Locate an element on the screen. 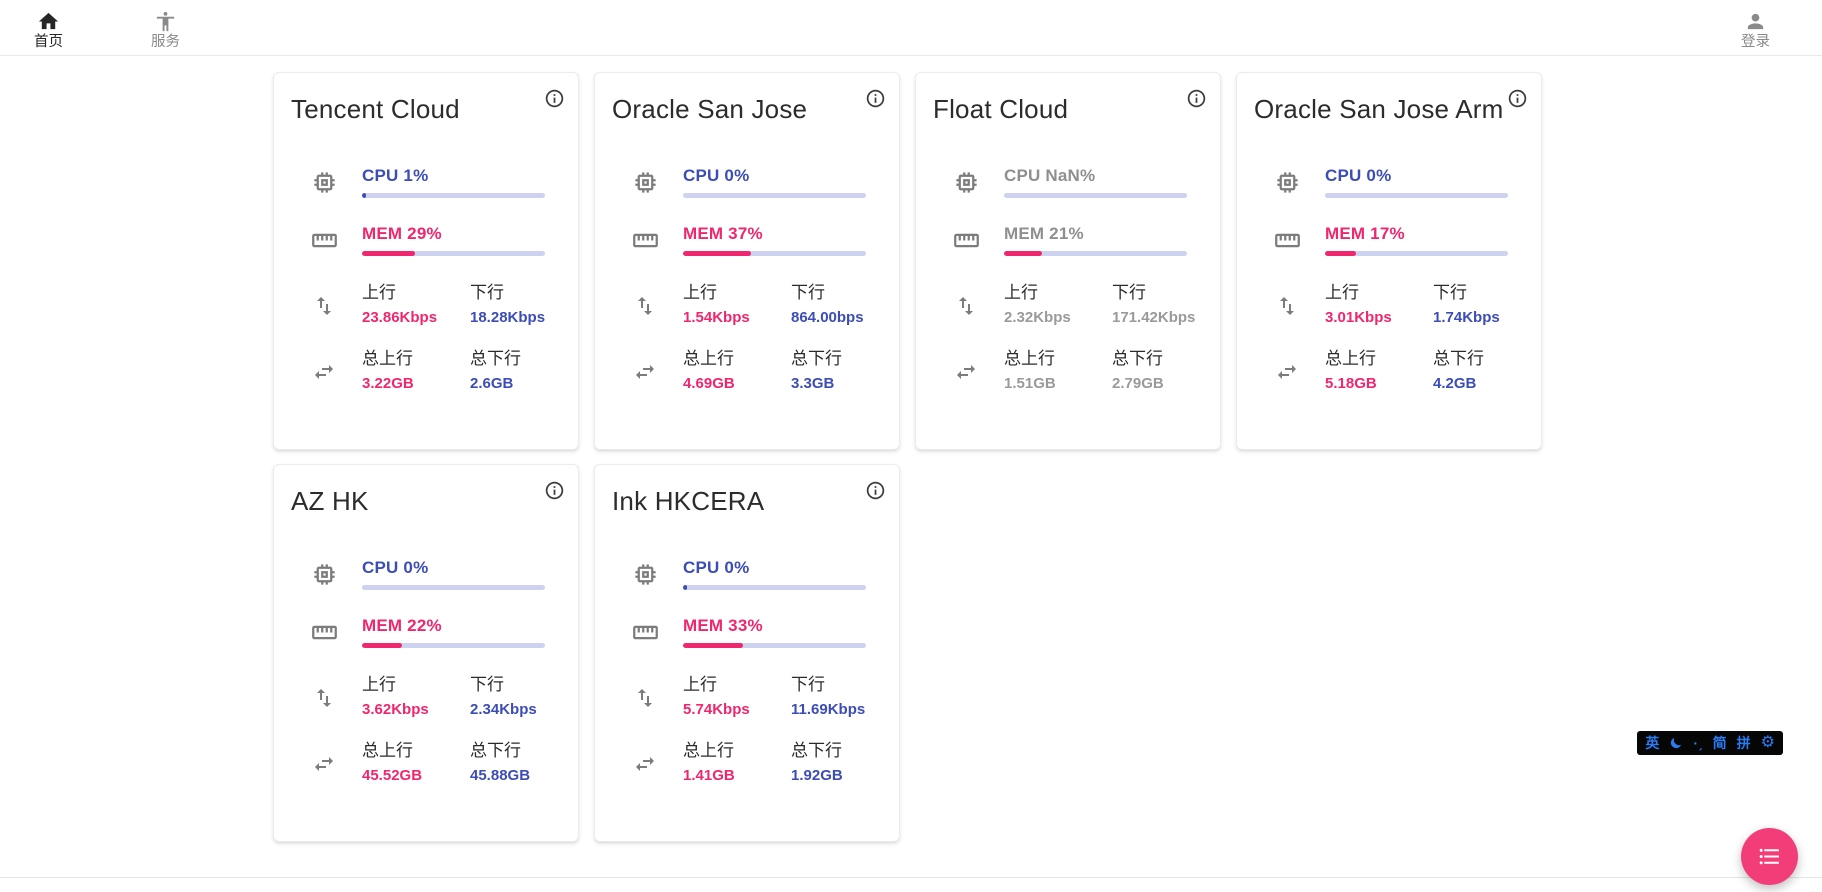 This screenshot has height=892, width=1822. server-card-header: Oracle San Jose Arm is located at coordinates (1389, 99).